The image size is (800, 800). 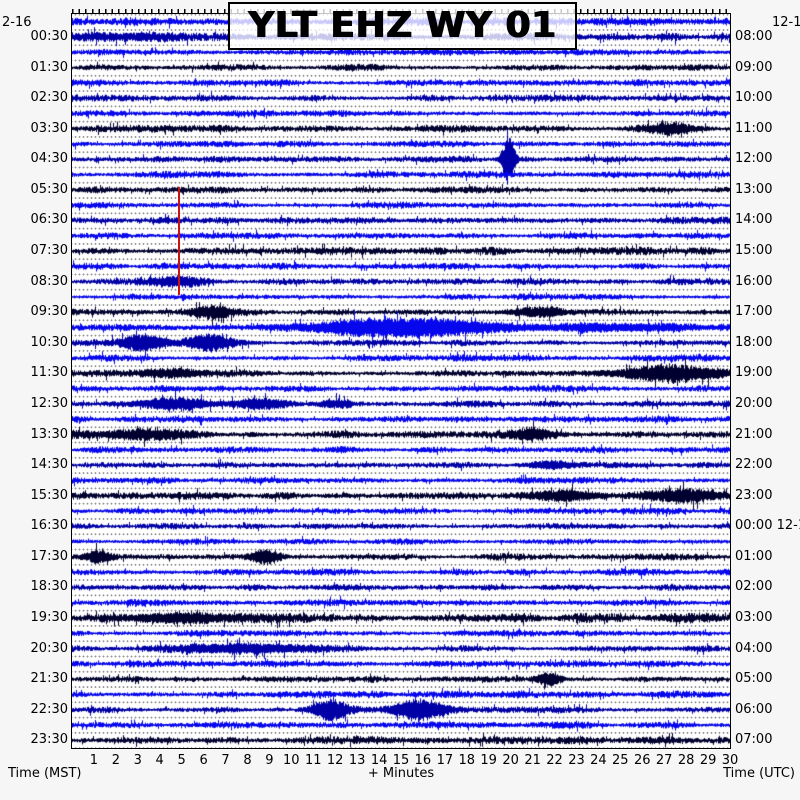 What do you see at coordinates (49, 403) in the screenshot?
I see `left-time-label: 12:30` at bounding box center [49, 403].